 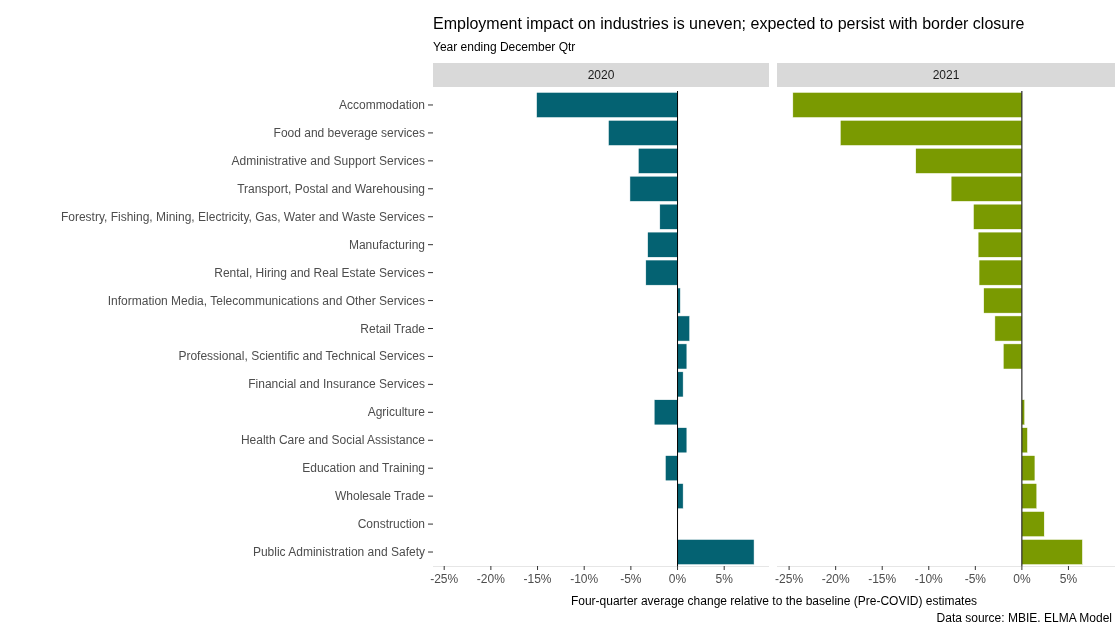 What do you see at coordinates (391, 524) in the screenshot?
I see `y-tick-label: Construction` at bounding box center [391, 524].